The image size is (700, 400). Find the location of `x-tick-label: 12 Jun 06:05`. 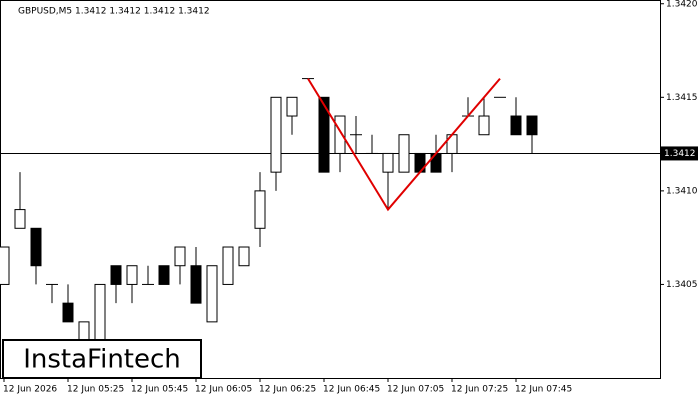

x-tick-label: 12 Jun 06:05 is located at coordinates (223, 390).